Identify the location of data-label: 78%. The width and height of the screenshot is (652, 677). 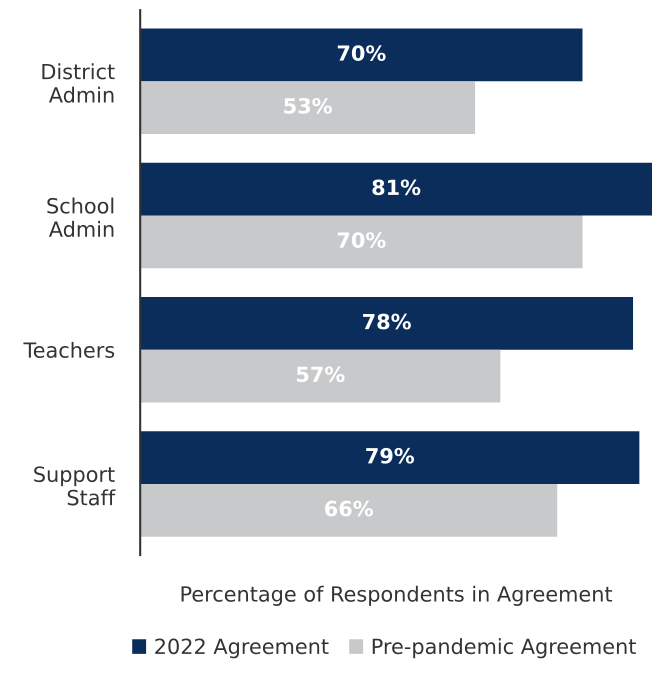
(387, 322).